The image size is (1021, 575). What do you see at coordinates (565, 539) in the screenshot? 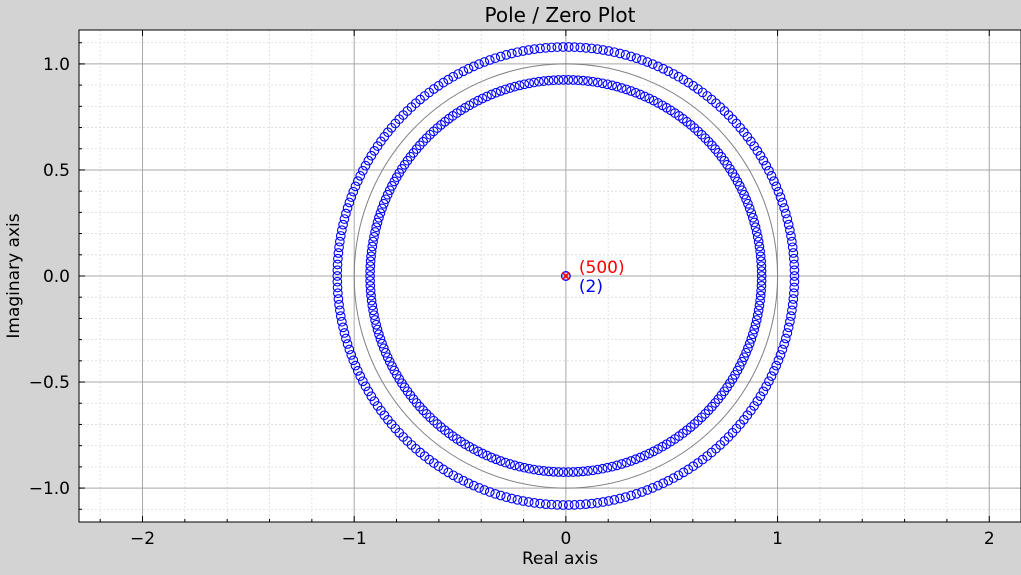
I see `x-tick-label: 0` at bounding box center [565, 539].